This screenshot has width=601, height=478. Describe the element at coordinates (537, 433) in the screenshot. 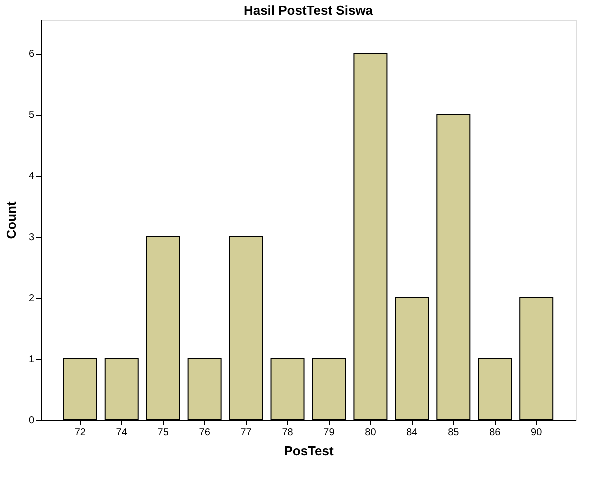

I see `x-tick-label: 90` at that location.